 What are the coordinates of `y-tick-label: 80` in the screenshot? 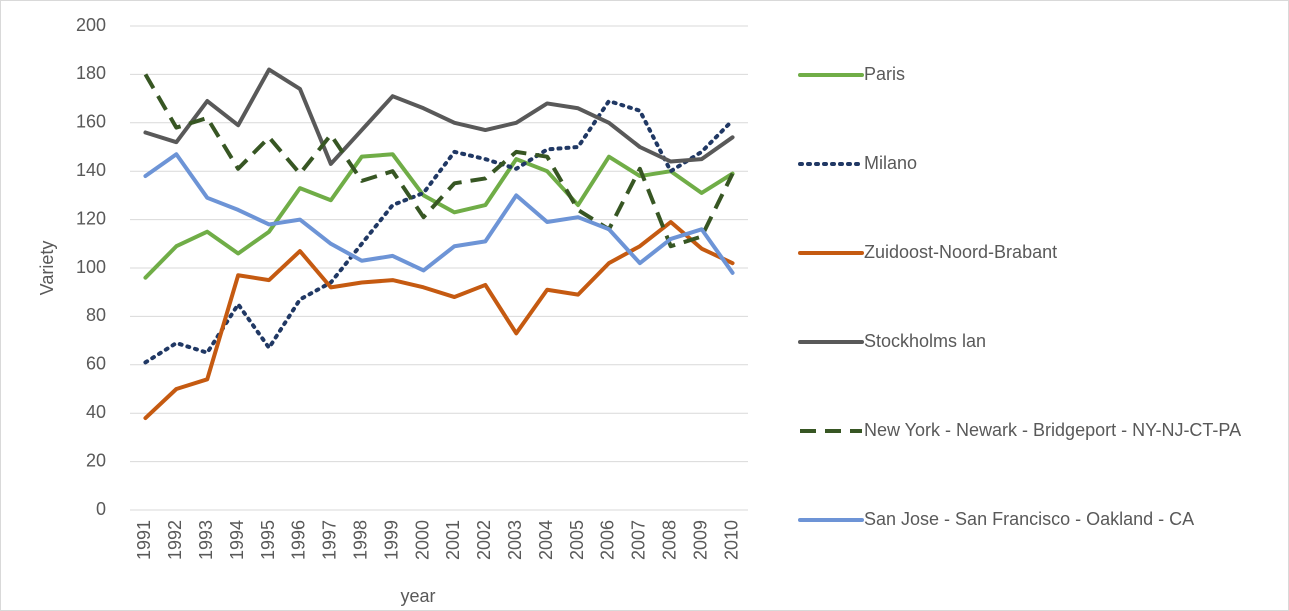 It's located at (96, 315).